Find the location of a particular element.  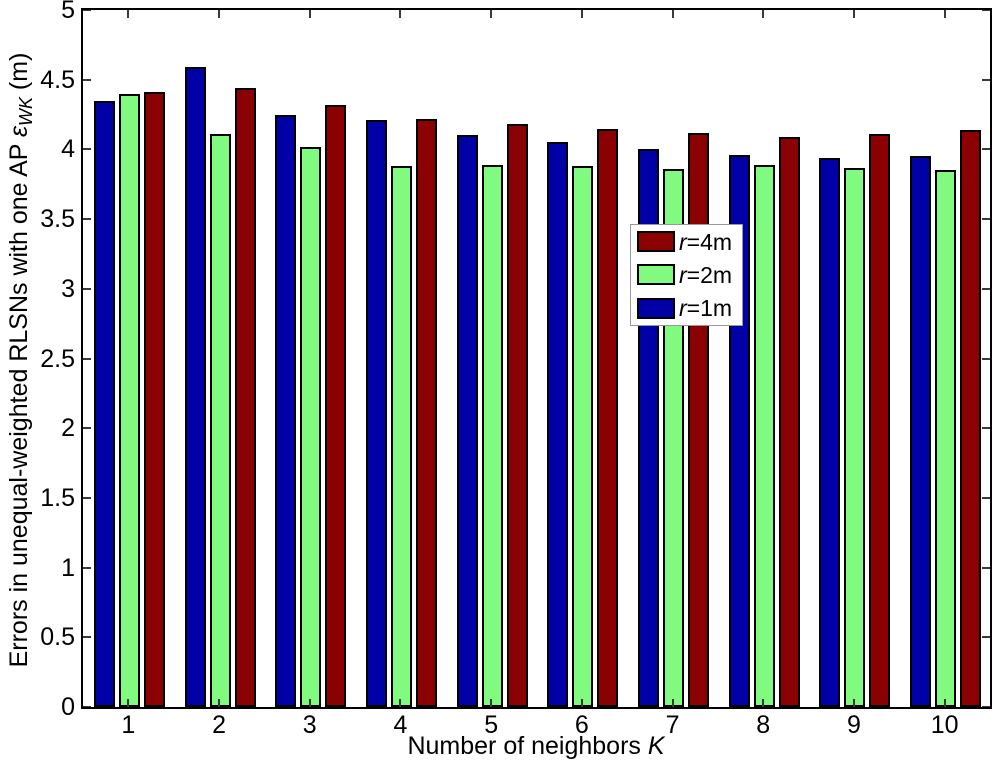

y-tick-label: 5 is located at coordinates (68, 12).